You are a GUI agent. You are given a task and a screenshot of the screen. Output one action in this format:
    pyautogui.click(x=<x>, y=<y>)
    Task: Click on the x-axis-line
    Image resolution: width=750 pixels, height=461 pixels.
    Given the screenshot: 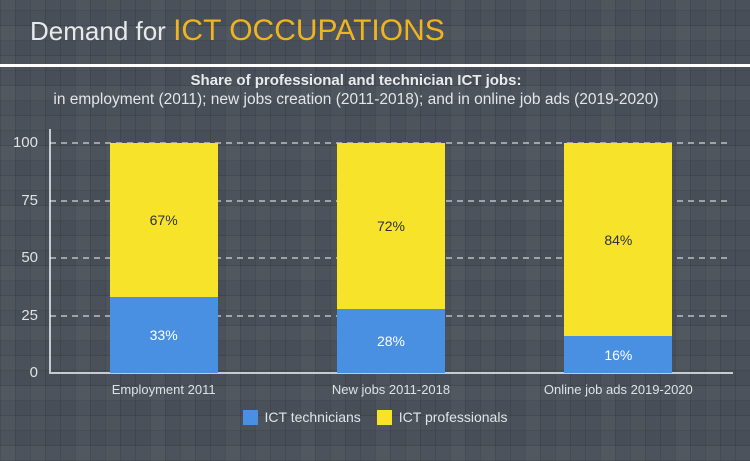 What is the action you would take?
    pyautogui.click(x=391, y=373)
    